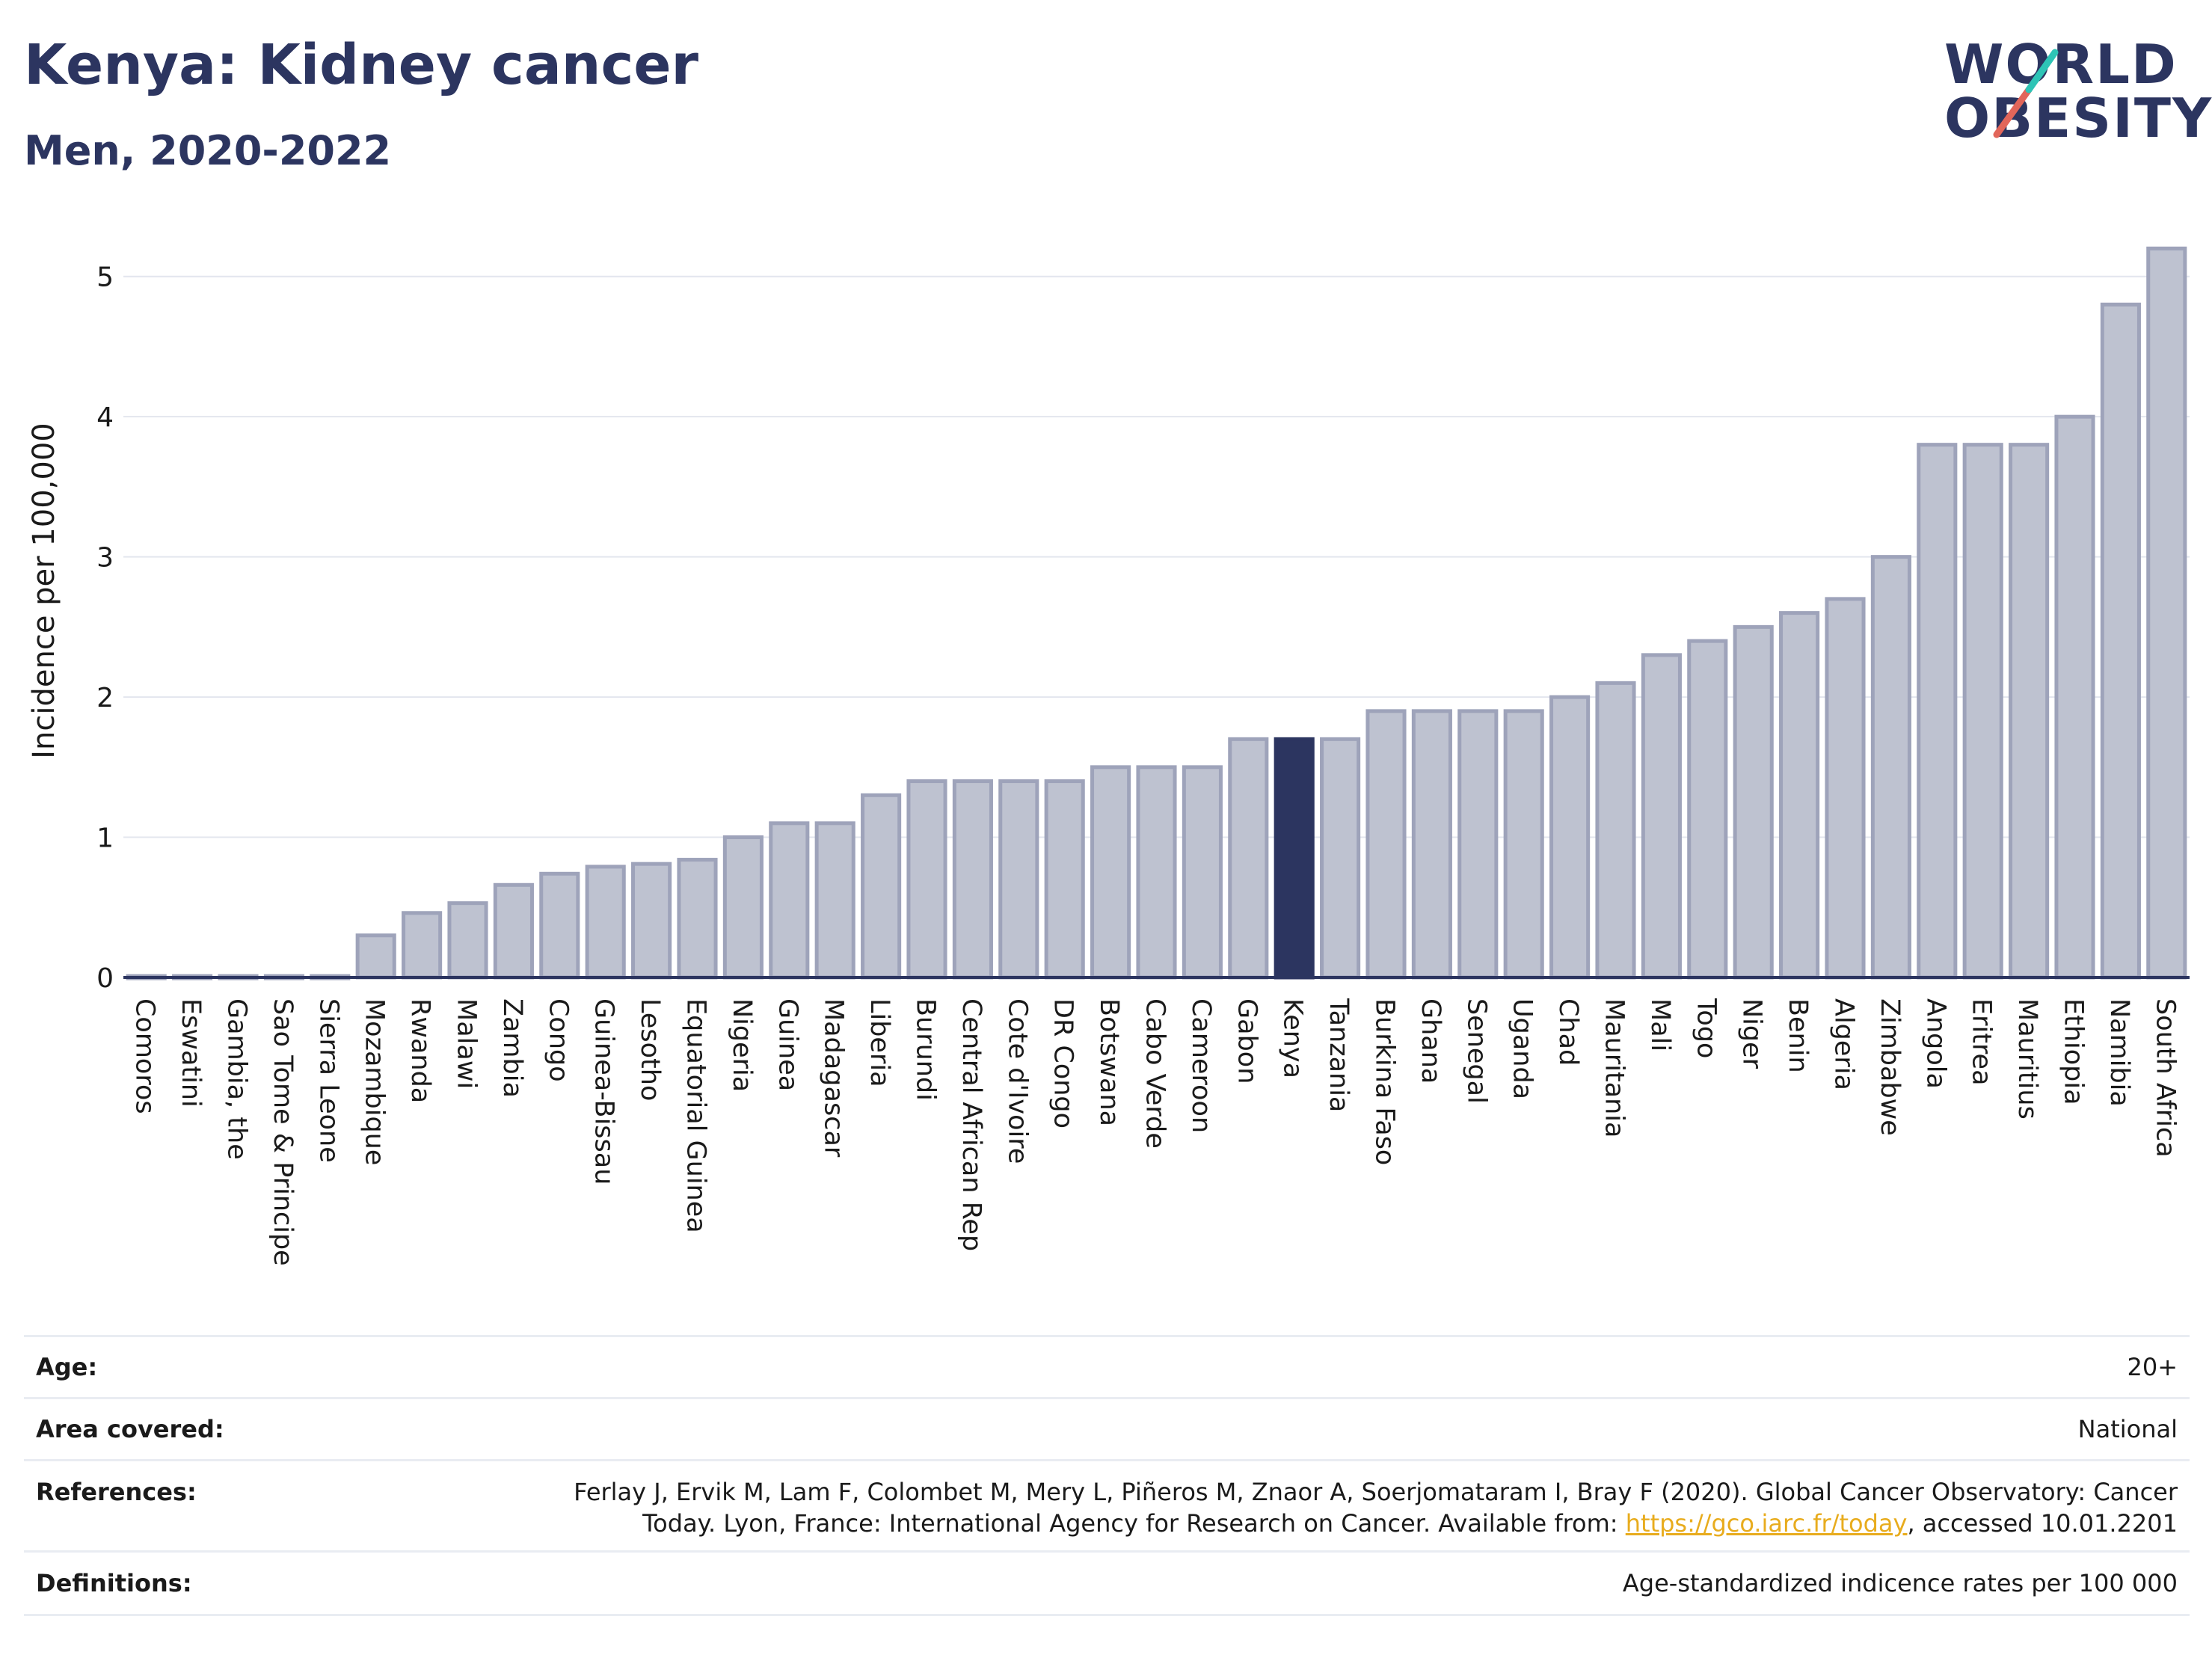 This screenshot has height=1655, width=2212. I want to click on bar-highlight, so click(1294, 858).